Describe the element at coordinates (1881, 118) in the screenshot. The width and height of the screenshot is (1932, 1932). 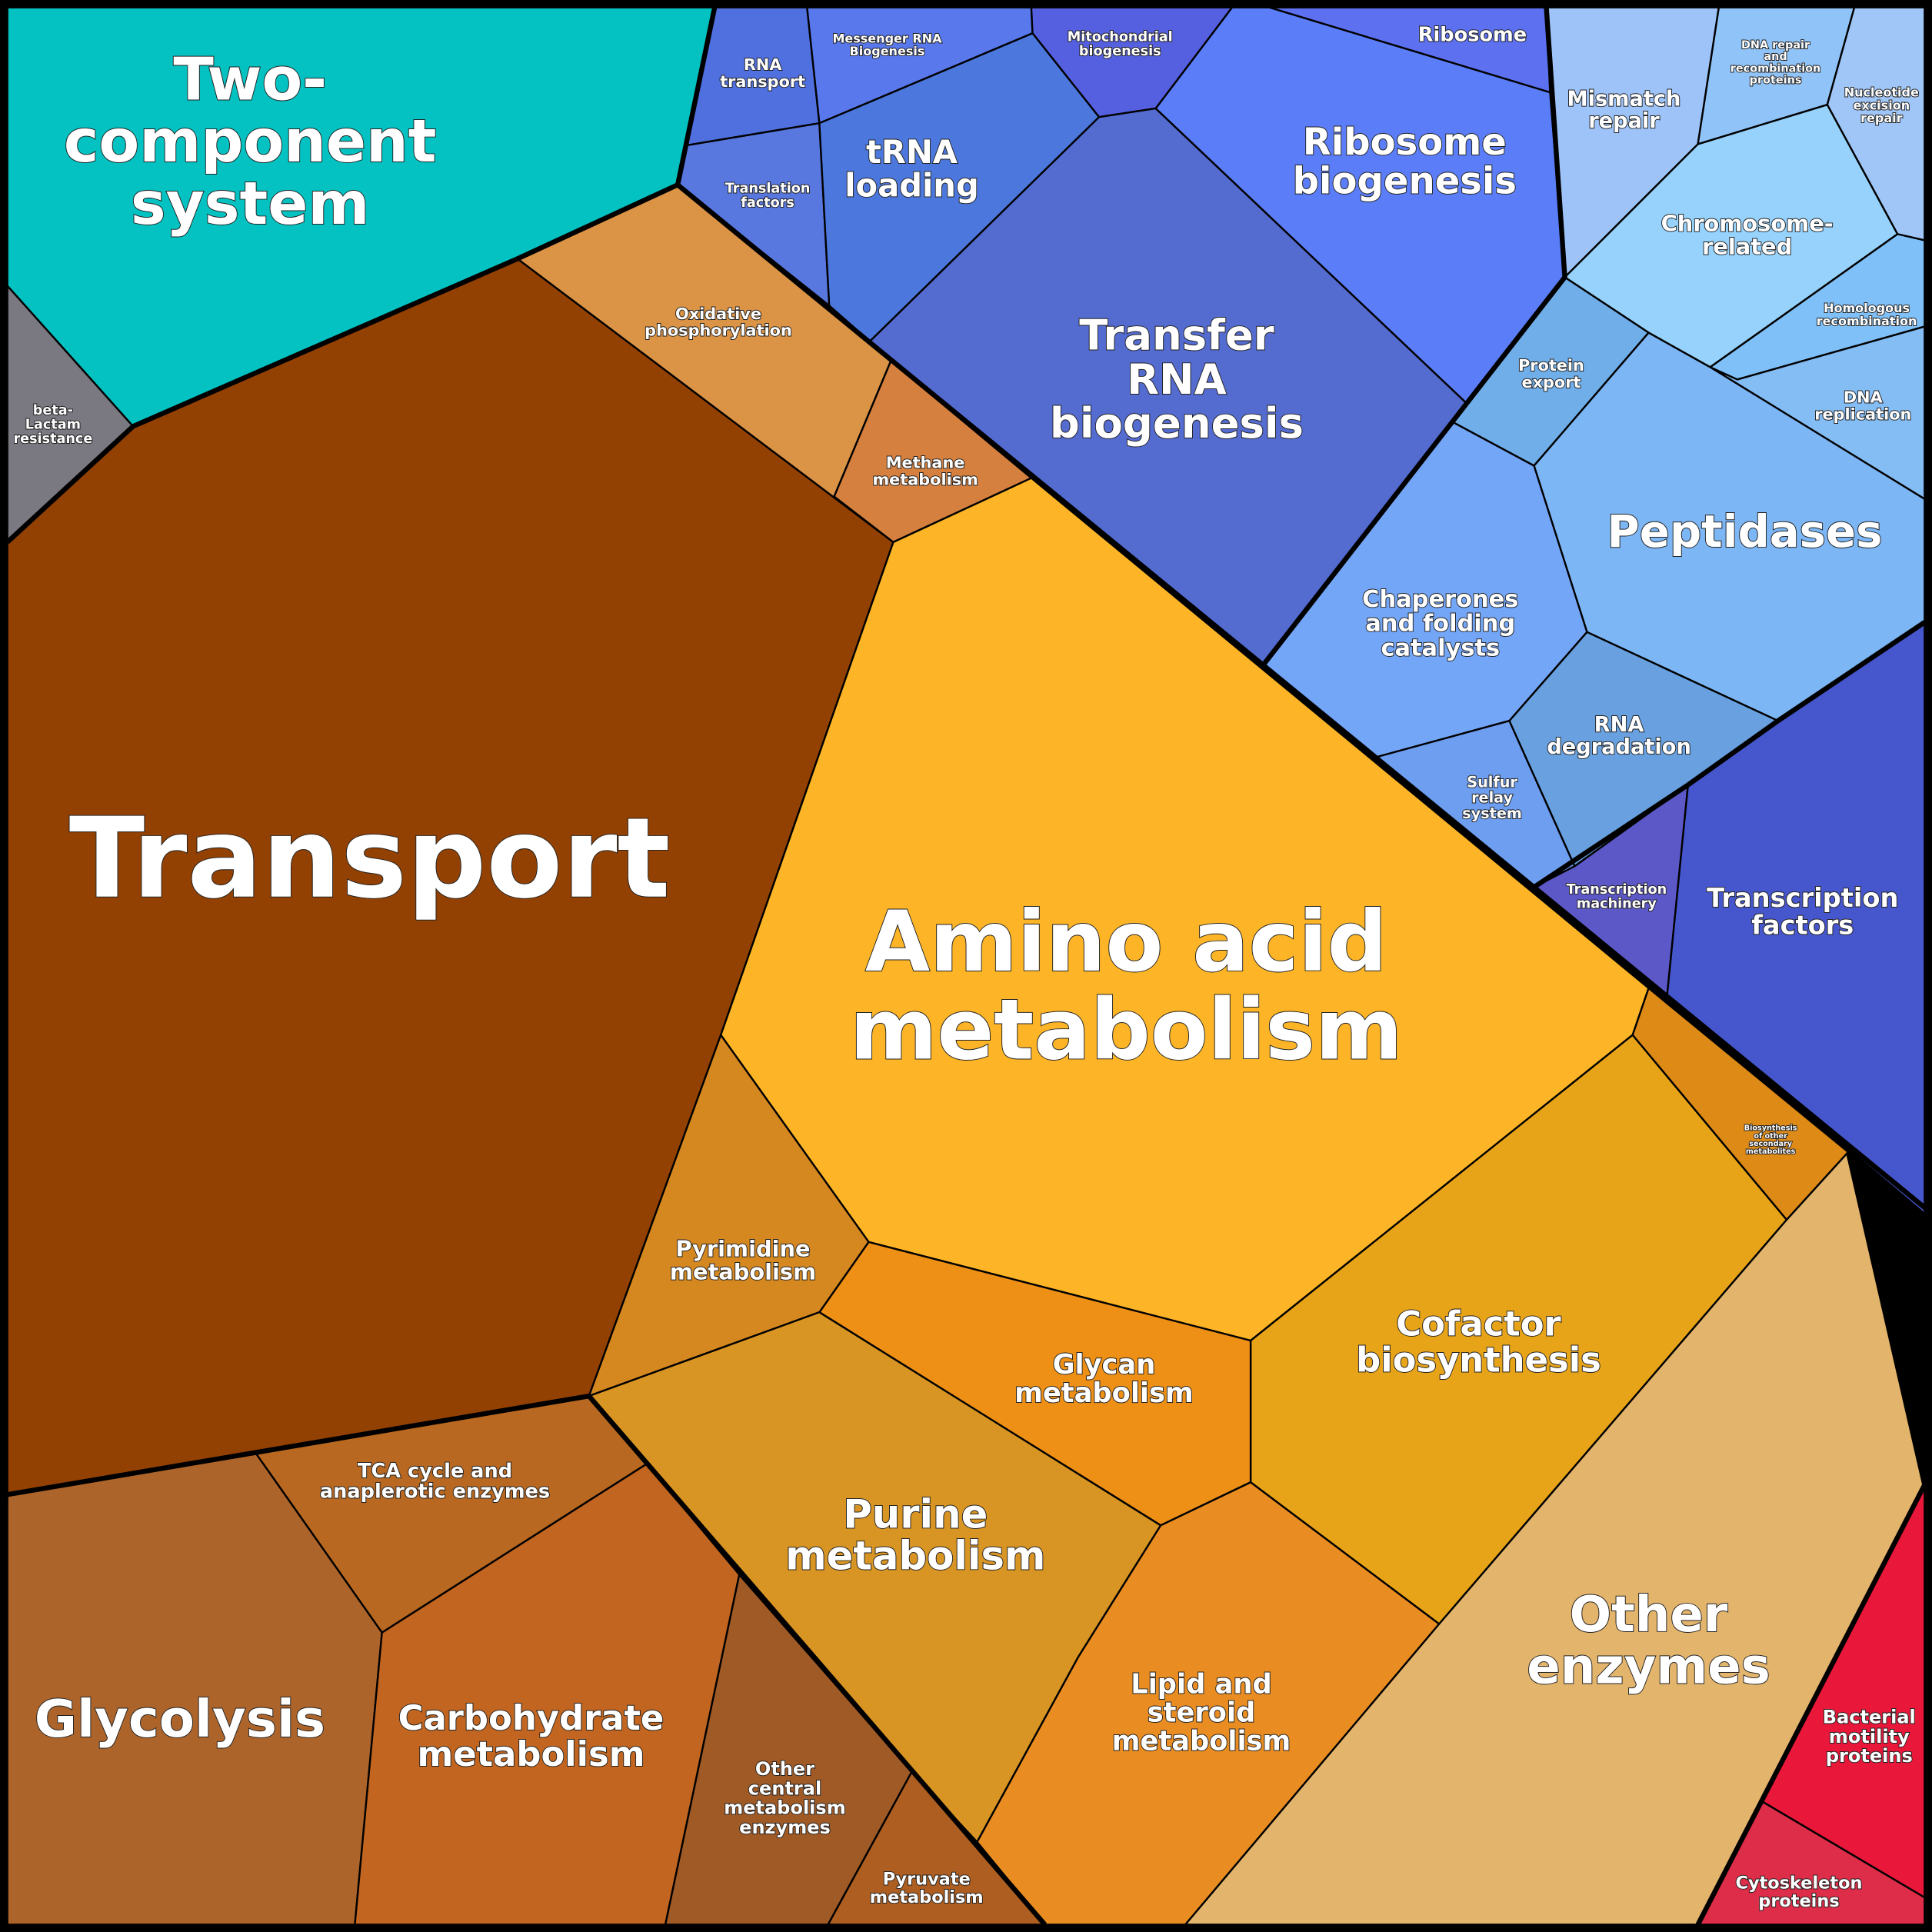
I see `cell-label: repair` at that location.